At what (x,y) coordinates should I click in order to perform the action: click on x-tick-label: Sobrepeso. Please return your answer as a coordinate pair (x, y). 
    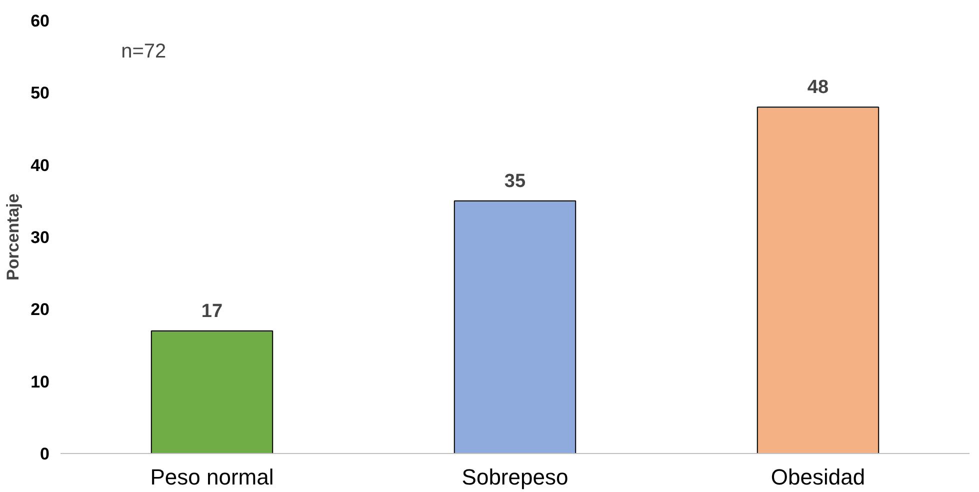
    Looking at the image, I should click on (515, 477).